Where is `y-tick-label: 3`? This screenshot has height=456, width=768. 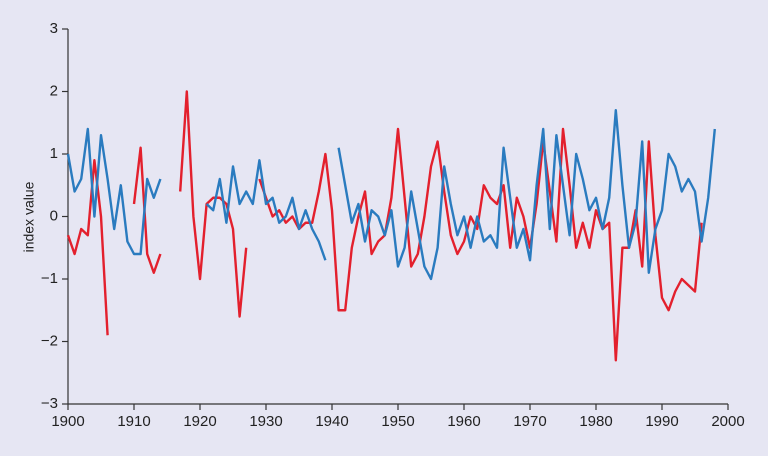
y-tick-label: 3 is located at coordinates (54, 28).